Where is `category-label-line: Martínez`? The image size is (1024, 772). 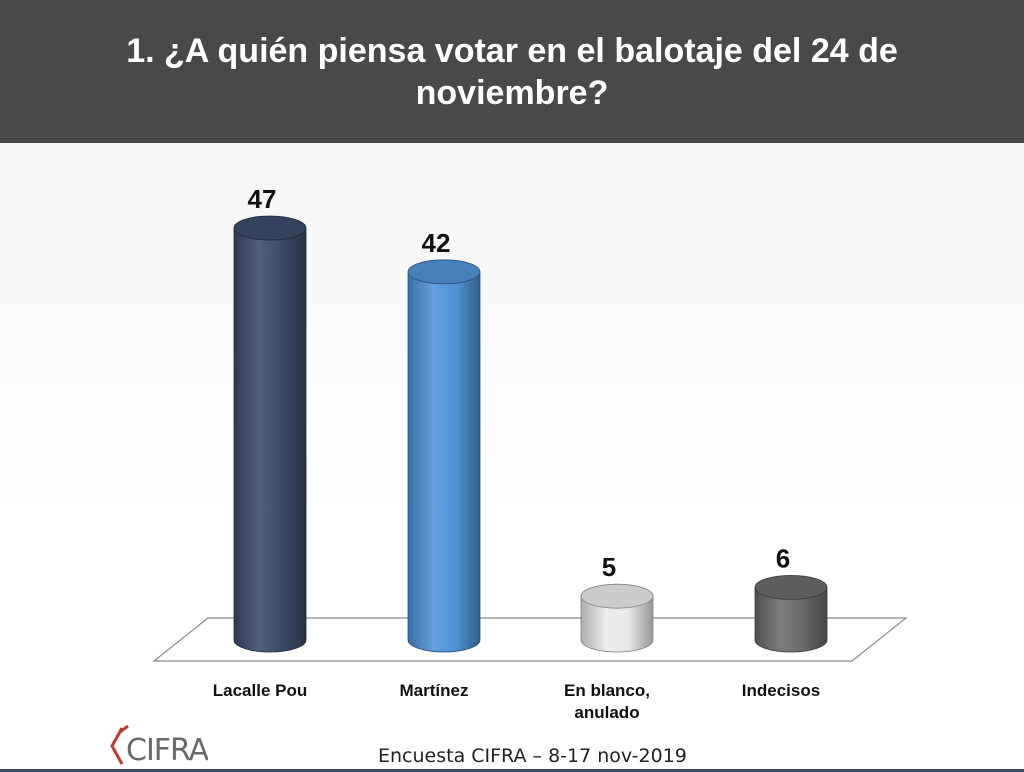
category-label-line: Martínez is located at coordinates (434, 690).